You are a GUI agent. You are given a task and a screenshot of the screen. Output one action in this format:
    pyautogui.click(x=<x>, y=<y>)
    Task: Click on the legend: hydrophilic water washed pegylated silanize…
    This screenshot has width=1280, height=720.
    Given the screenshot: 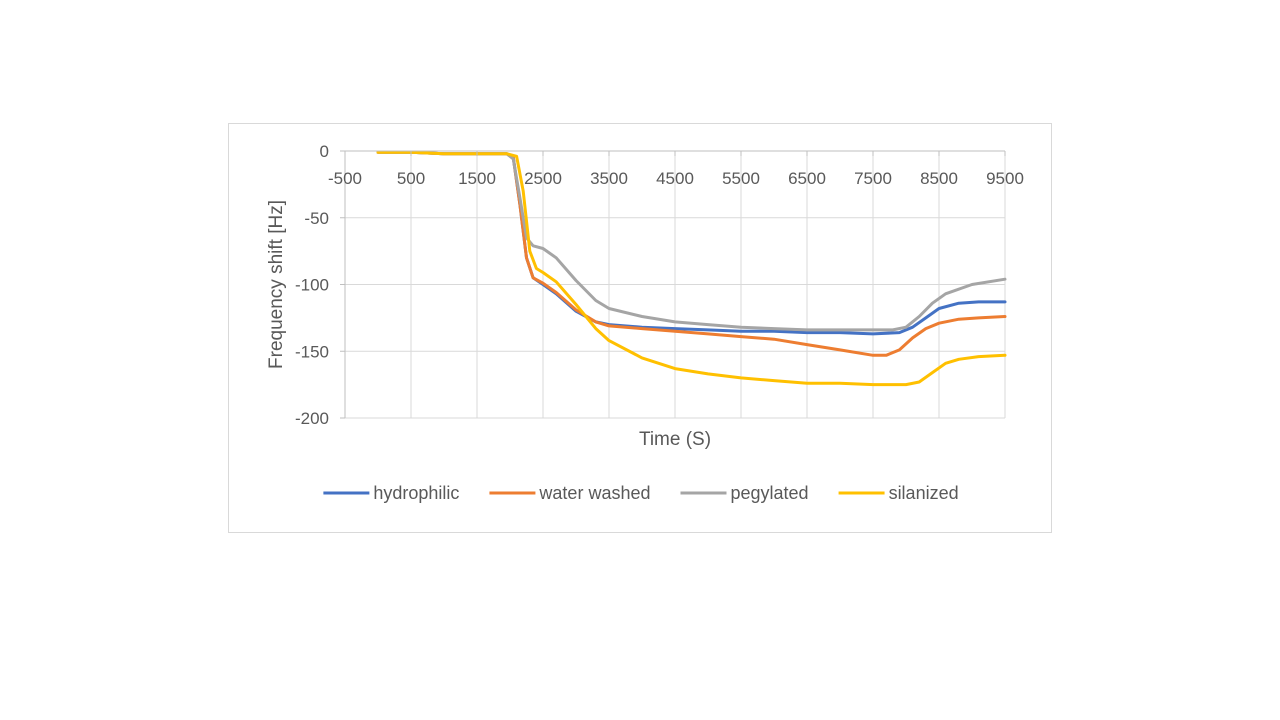 What is the action you would take?
    pyautogui.click(x=641, y=493)
    